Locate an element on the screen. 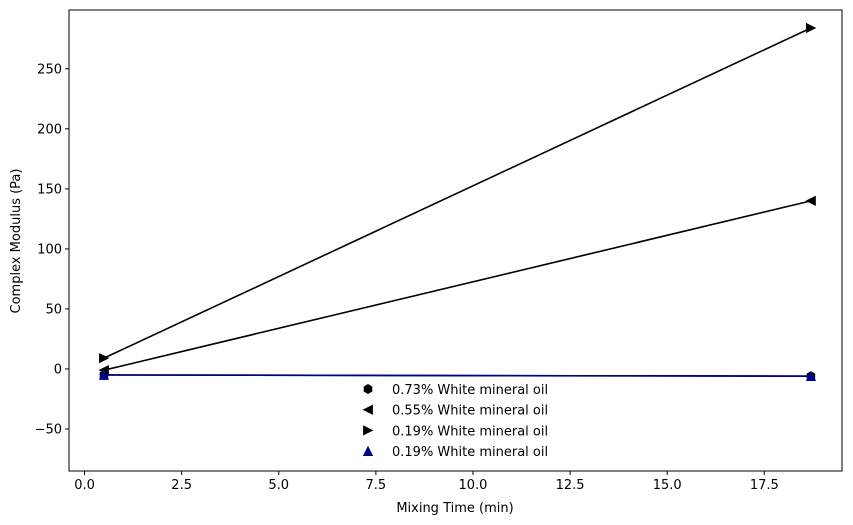  legend-label-4: 0.19% White mineral oil is located at coordinates (470, 452).